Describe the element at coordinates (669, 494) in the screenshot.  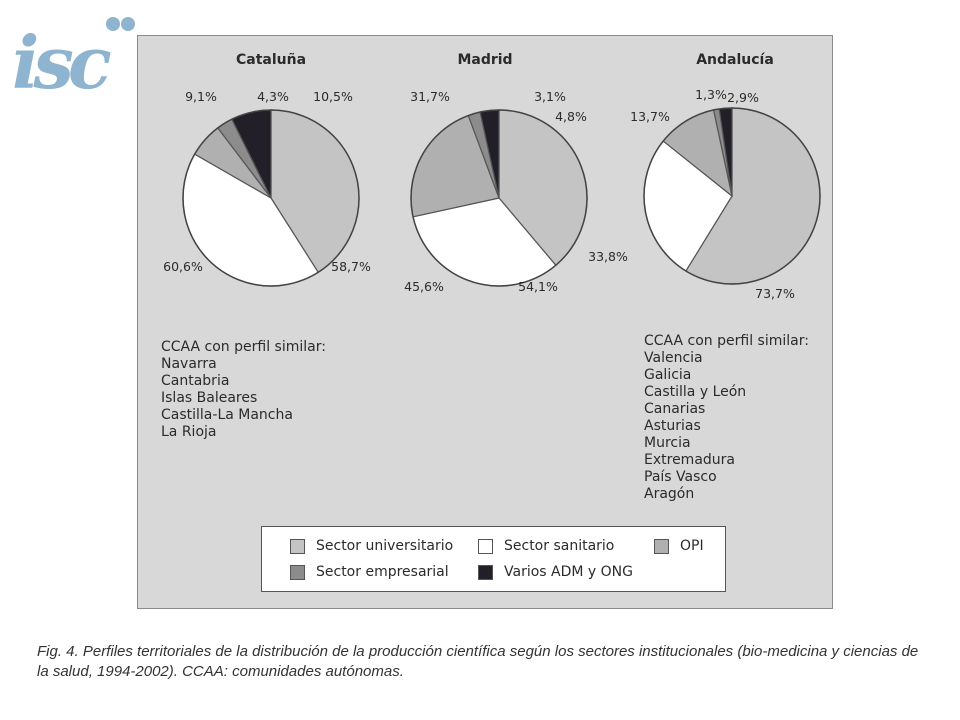
I see `similar-item: Aragón` at that location.